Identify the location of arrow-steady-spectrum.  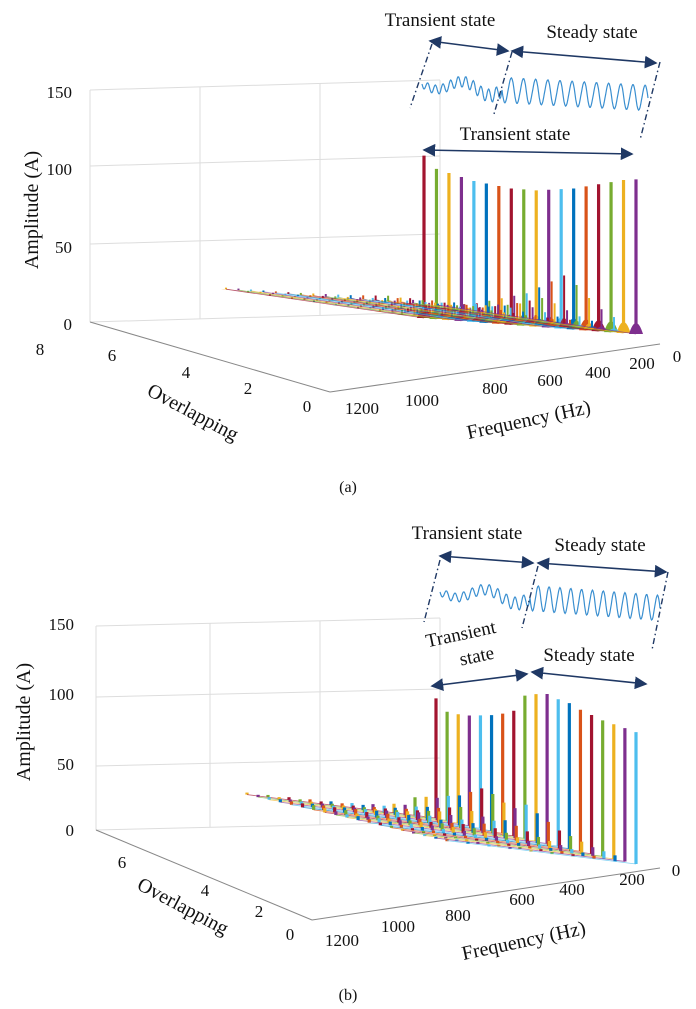
(589, 678).